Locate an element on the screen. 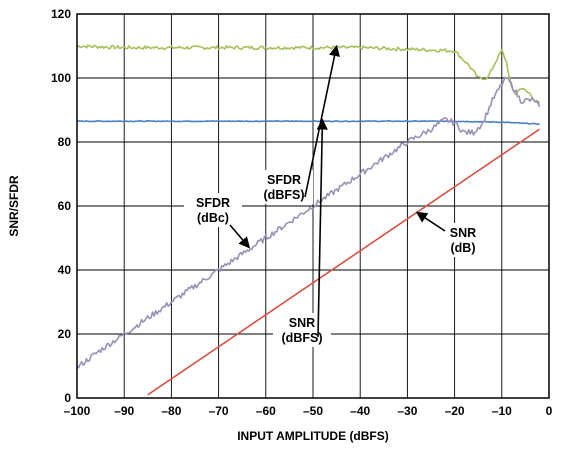  annotation: SFDR(dBc) is located at coordinates (217, 221).